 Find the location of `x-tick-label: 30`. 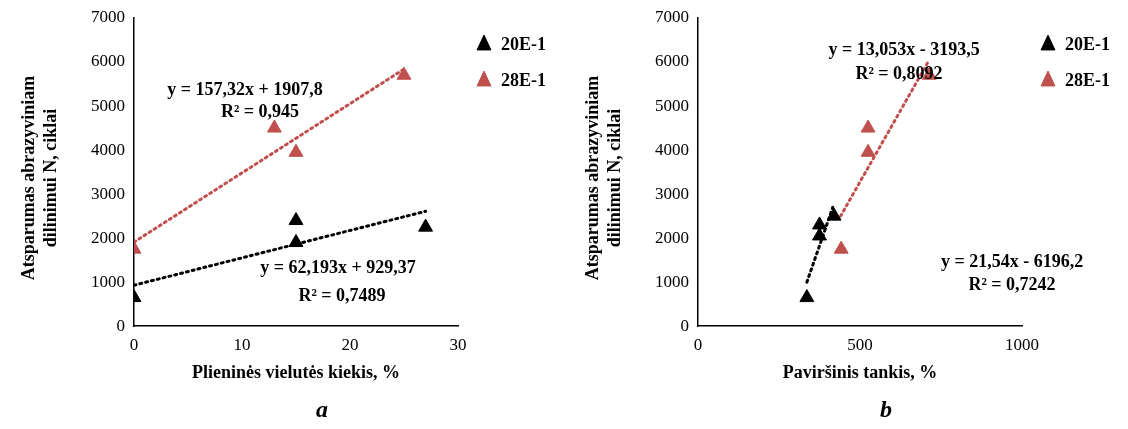

x-tick-label: 30 is located at coordinates (458, 344).